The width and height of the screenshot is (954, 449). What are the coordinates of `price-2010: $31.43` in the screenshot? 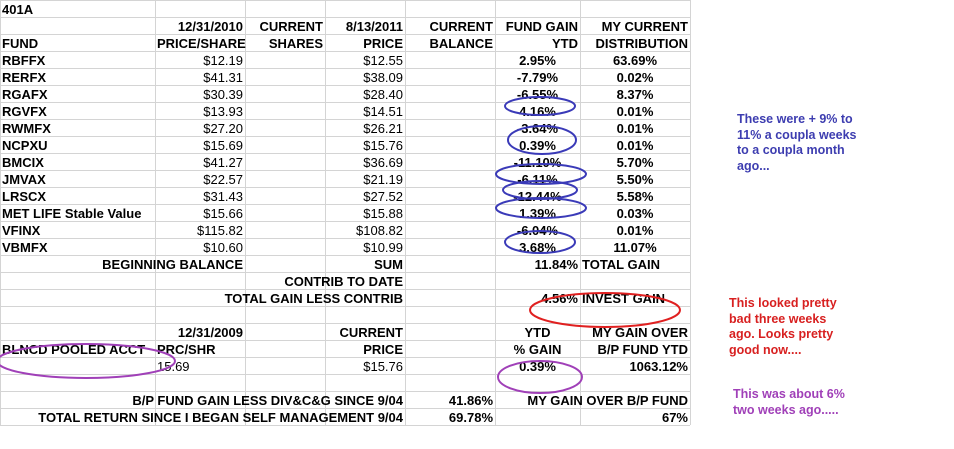 It's located at (223, 196).